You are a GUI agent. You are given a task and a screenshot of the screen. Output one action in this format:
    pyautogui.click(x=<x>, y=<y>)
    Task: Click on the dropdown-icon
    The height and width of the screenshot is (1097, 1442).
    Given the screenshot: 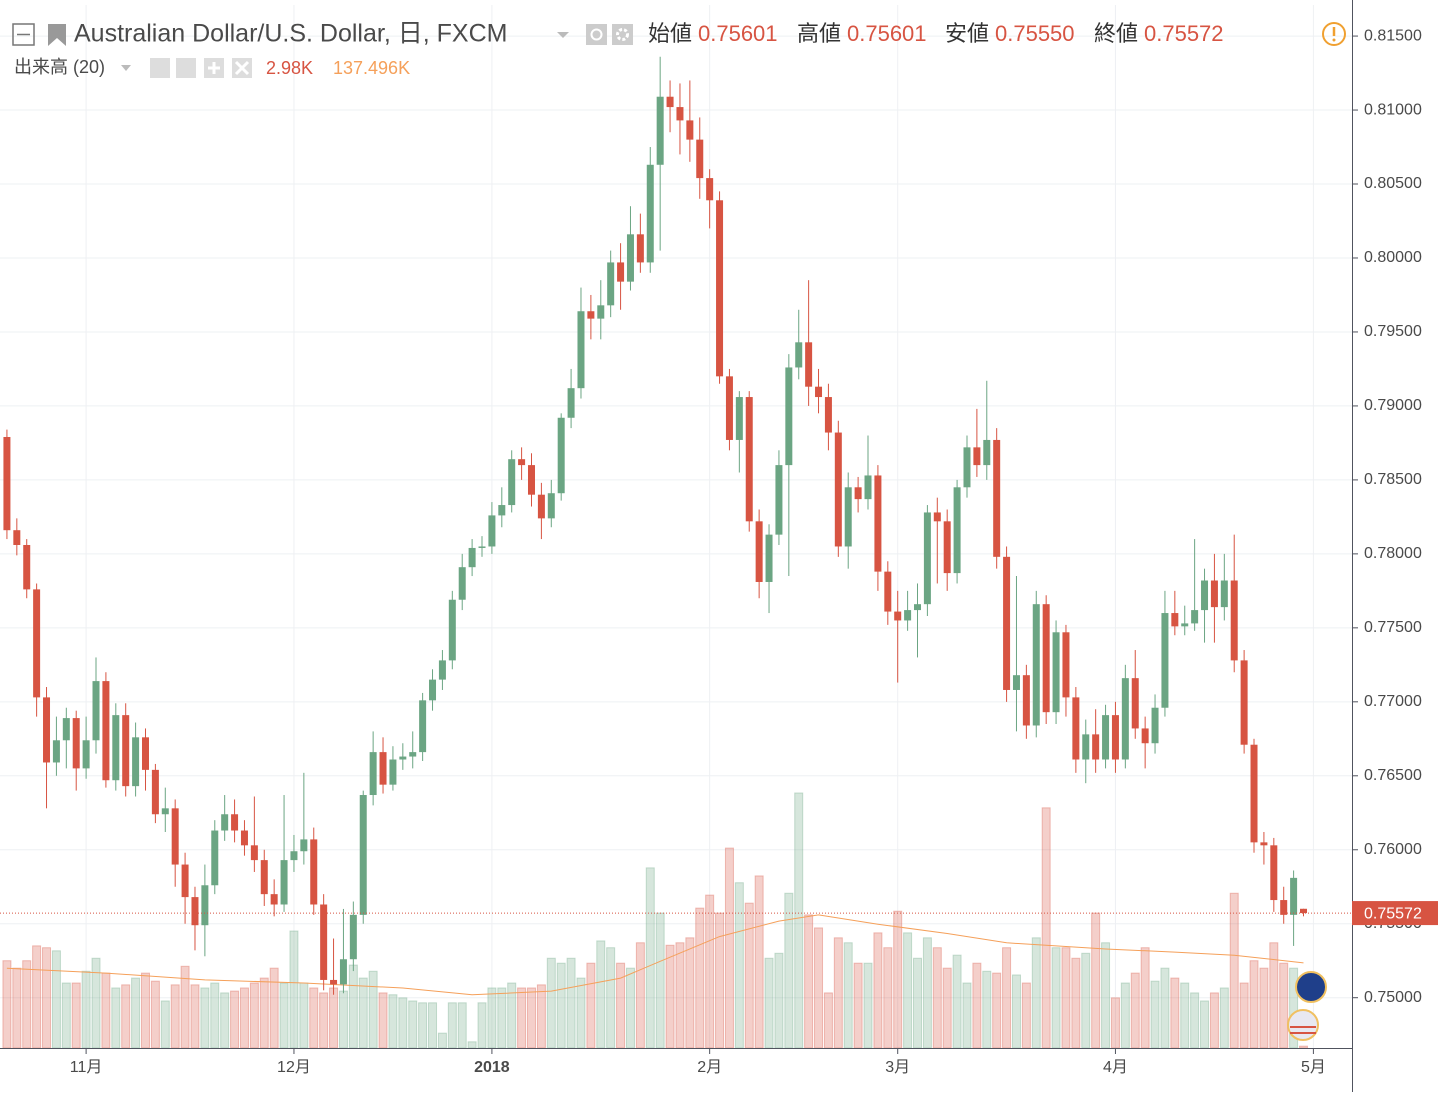 What is the action you would take?
    pyautogui.click(x=563, y=35)
    